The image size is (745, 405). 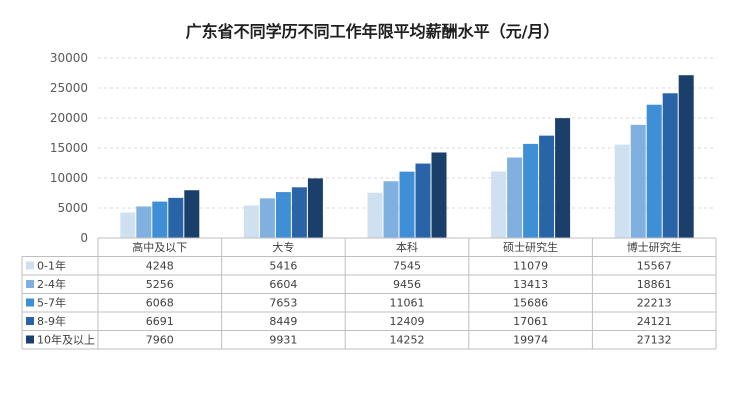 What do you see at coordinates (51, 266) in the screenshot?
I see `legend-label: 0-1年` at bounding box center [51, 266].